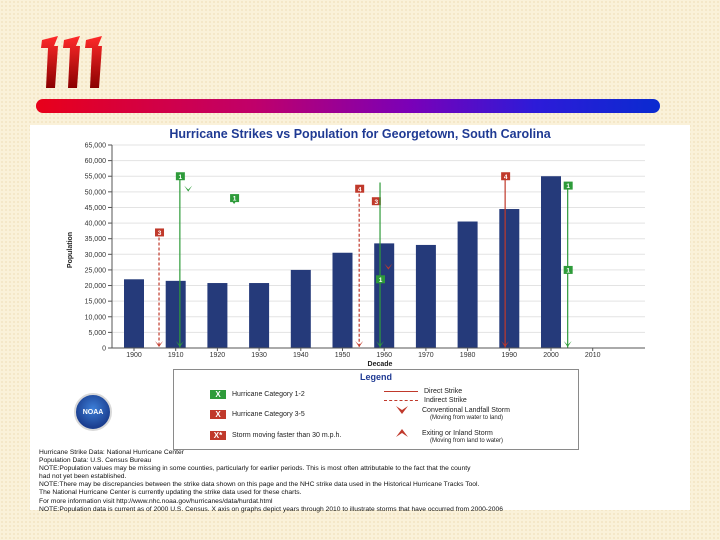 Image resolution: width=720 pixels, height=540 pixels. I want to click on x-tick-label: 1990, so click(510, 355).